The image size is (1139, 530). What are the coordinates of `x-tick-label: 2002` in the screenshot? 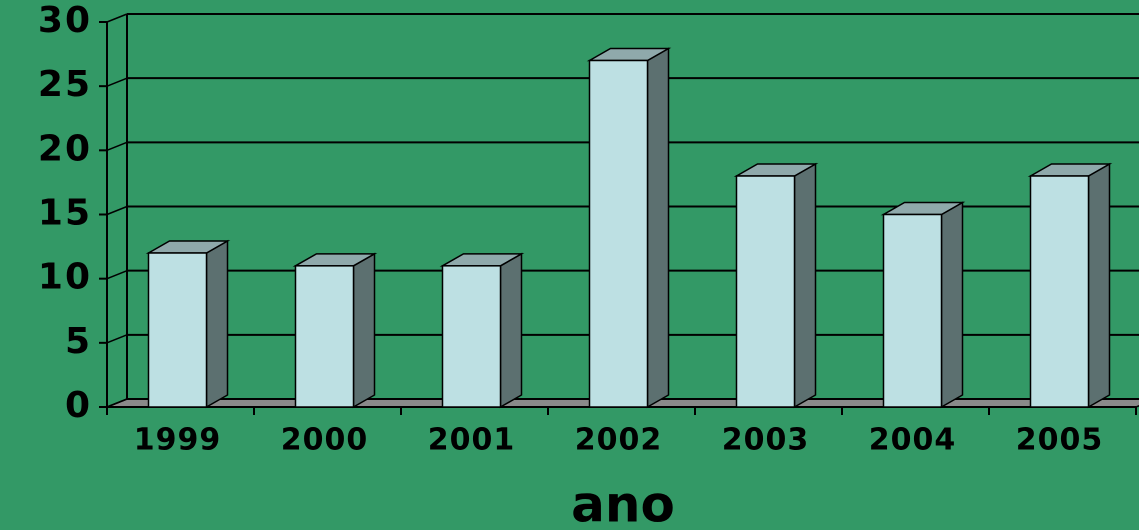 It's located at (619, 440).